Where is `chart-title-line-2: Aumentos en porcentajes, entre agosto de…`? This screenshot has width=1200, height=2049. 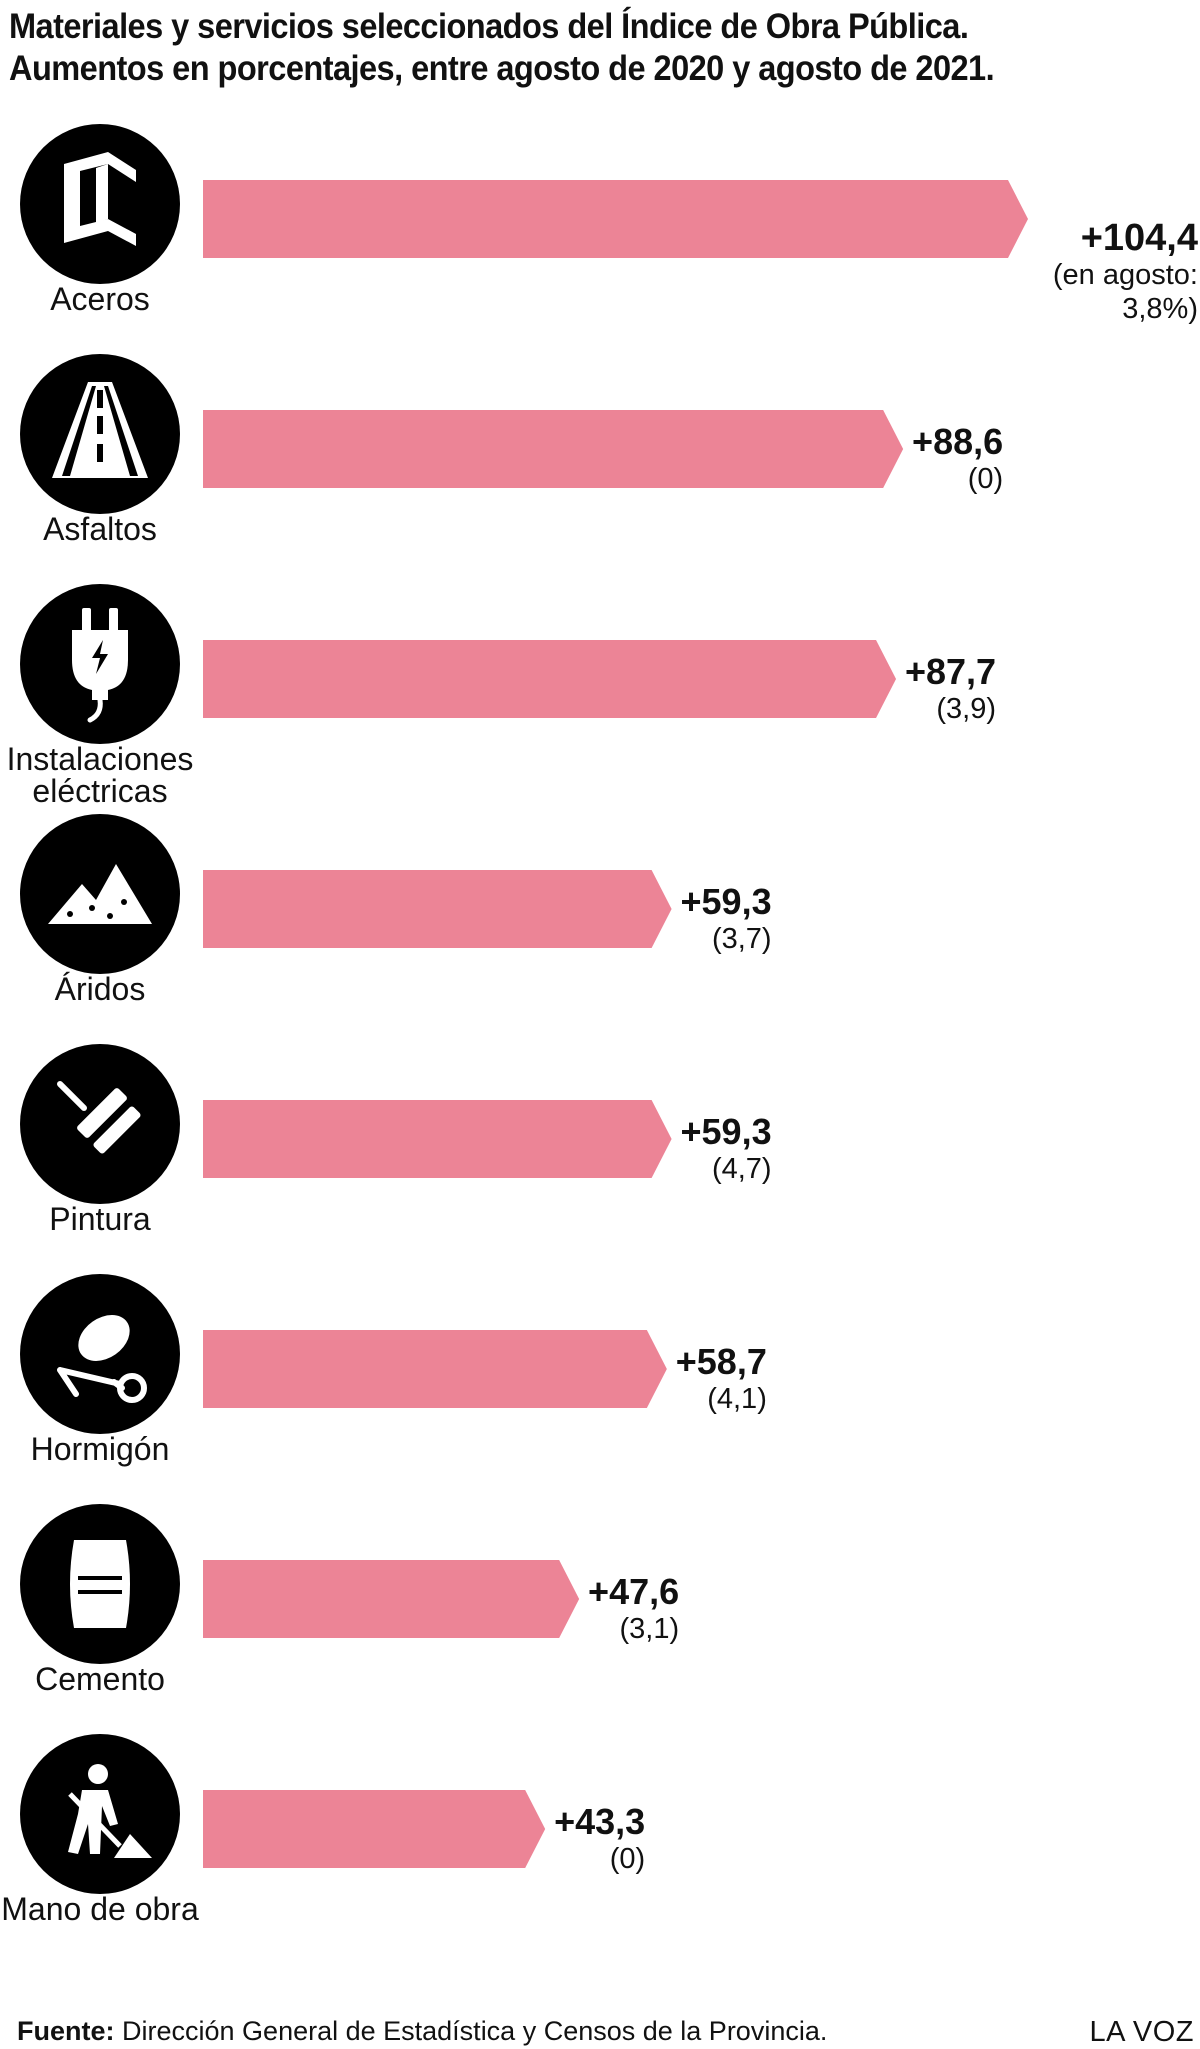 chart-title-line-2: Aumentos en porcentajes, entre agosto de… is located at coordinates (502, 68).